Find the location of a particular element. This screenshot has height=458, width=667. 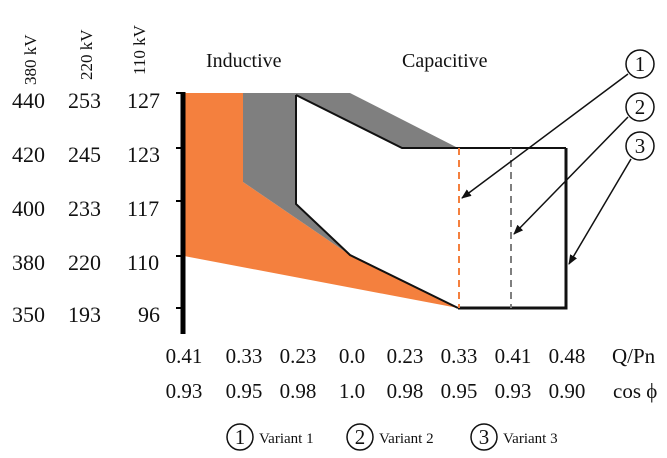

q-tick: 0.48 is located at coordinates (567, 356).